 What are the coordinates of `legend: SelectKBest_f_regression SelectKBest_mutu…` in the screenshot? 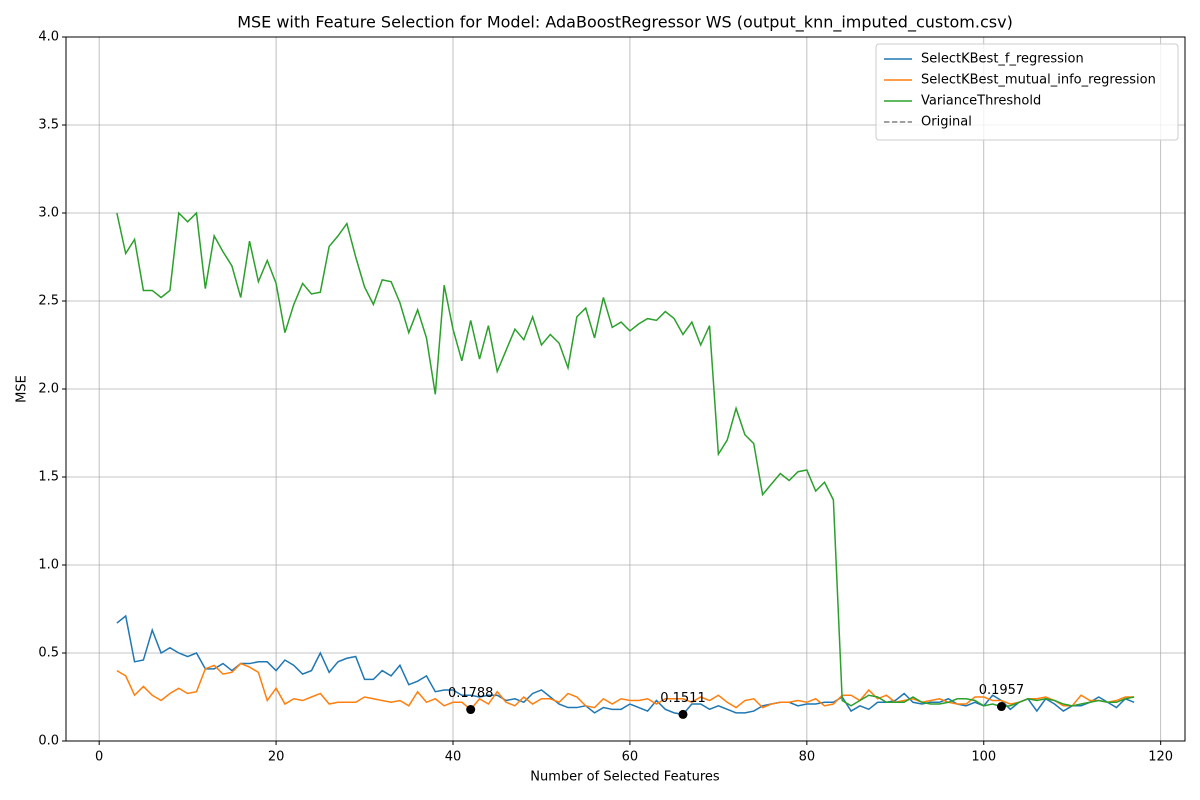 It's located at (1027, 92).